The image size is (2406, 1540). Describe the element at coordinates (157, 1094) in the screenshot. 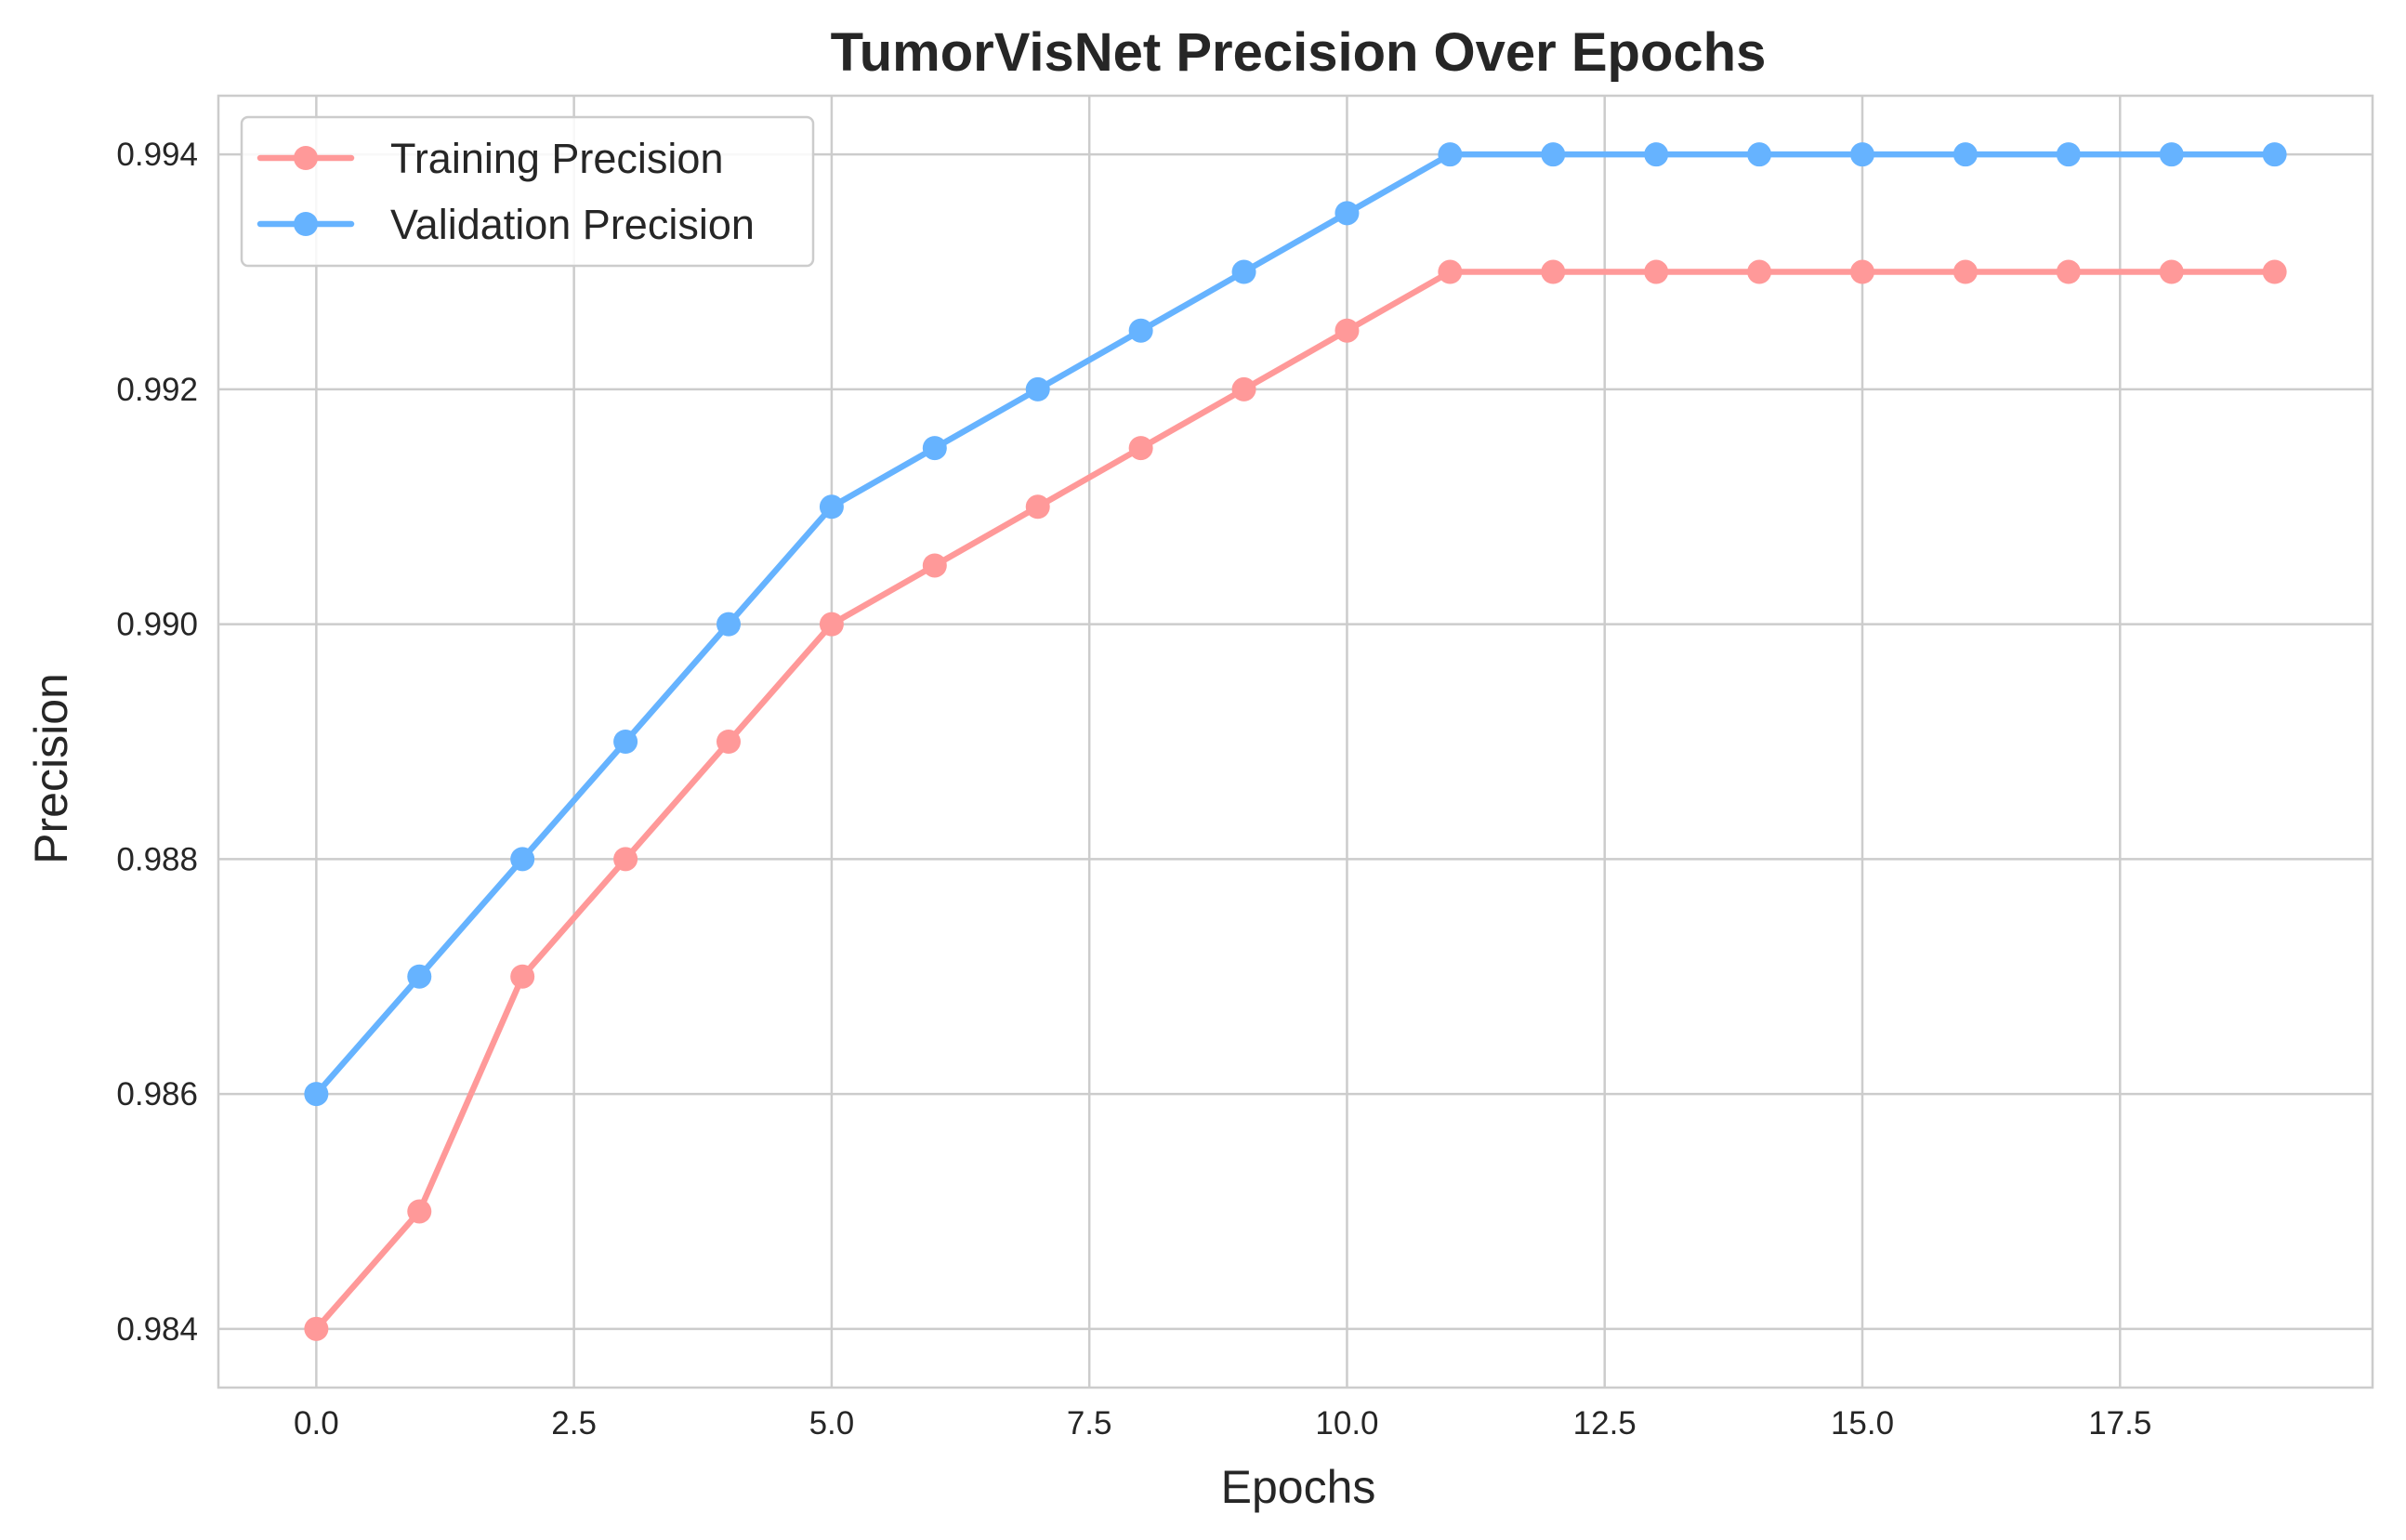

I see `y-tick-label: 0.986` at that location.